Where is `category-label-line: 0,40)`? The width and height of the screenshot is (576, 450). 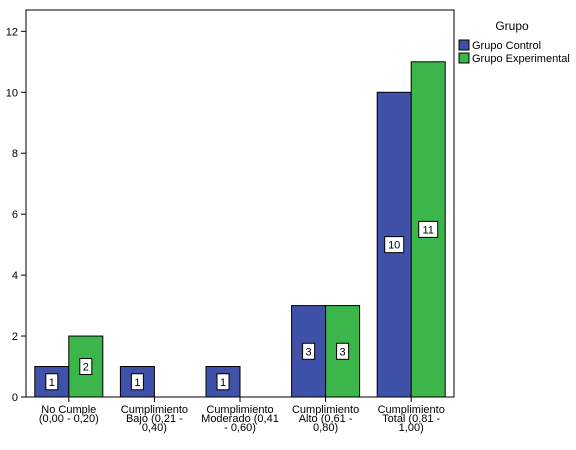
category-label-line: 0,40) is located at coordinates (154, 428).